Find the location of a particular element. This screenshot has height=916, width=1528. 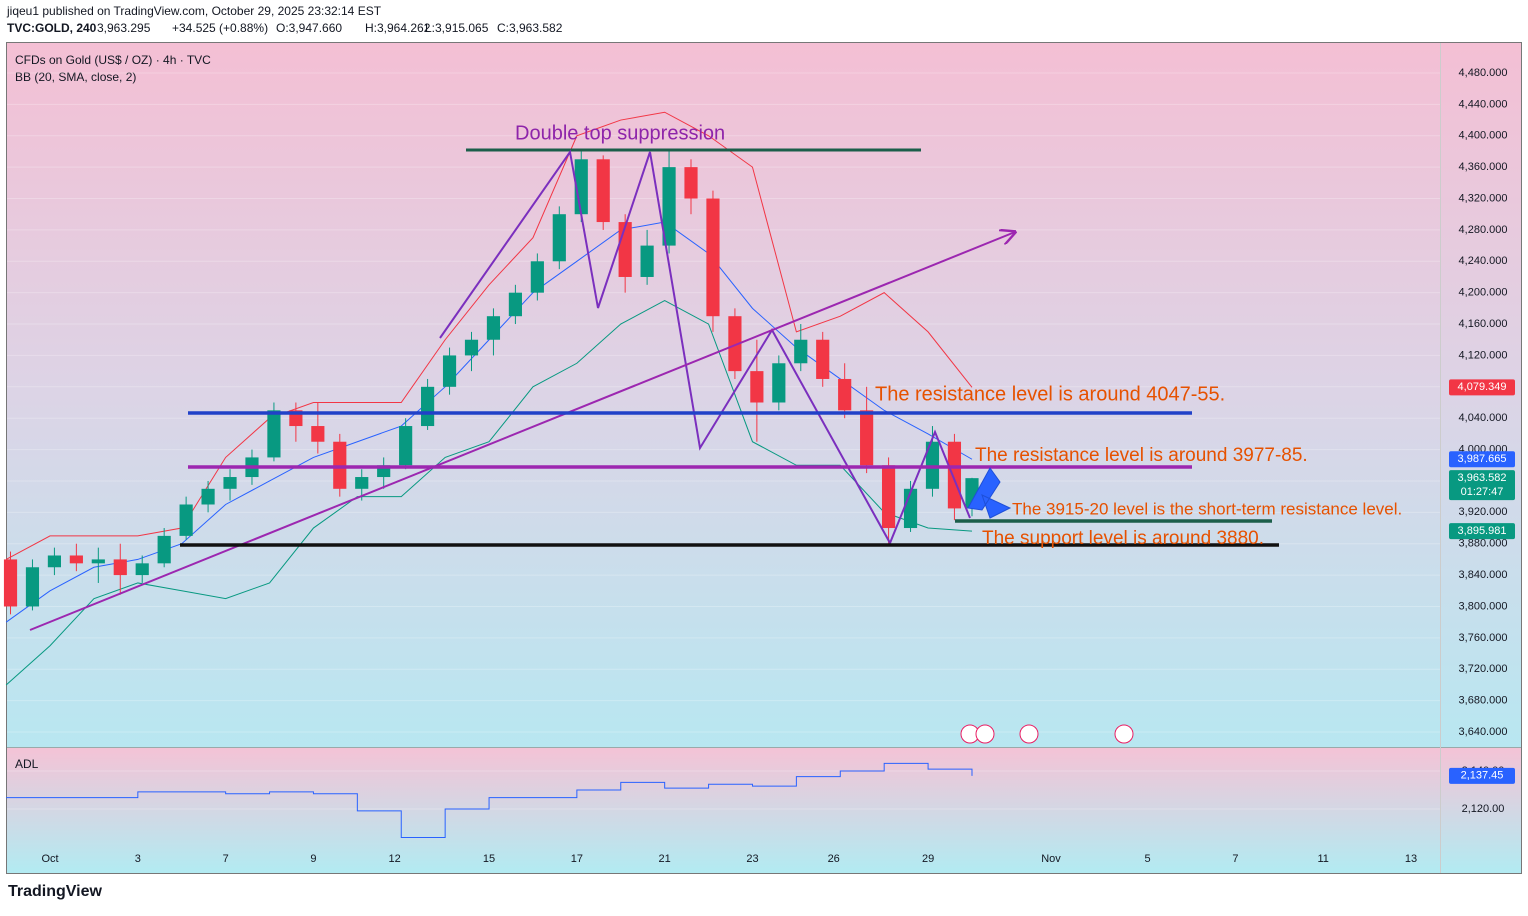

price-tag-label: 3,987.665 is located at coordinates (1482, 459).